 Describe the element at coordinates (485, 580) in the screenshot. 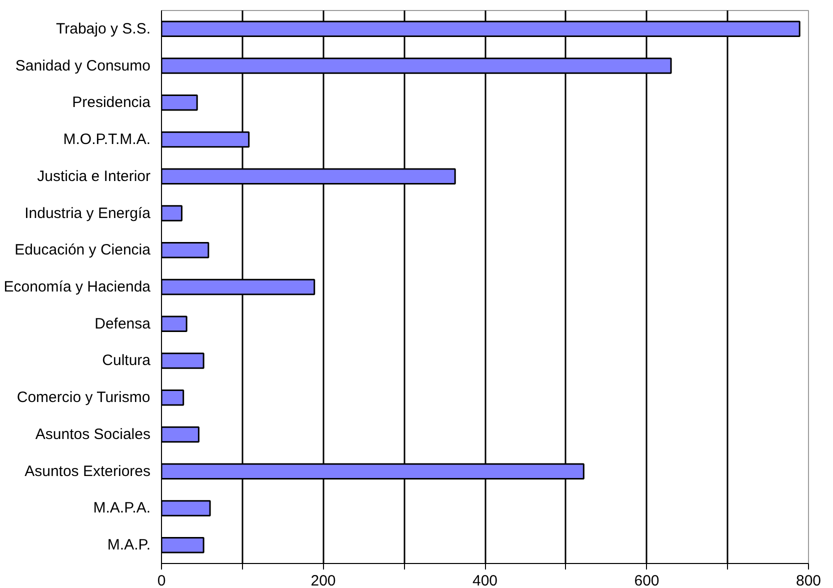

I see `x-tick-label: 400` at that location.